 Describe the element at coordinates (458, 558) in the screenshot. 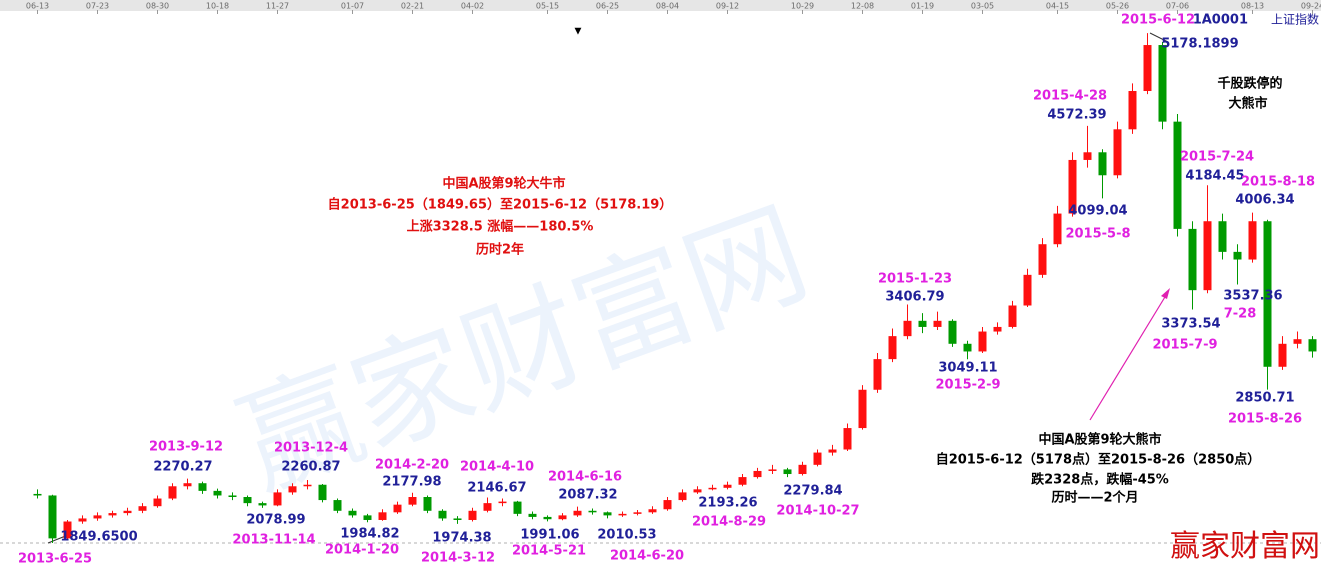

I see `annotation: 2014-3-12` at that location.